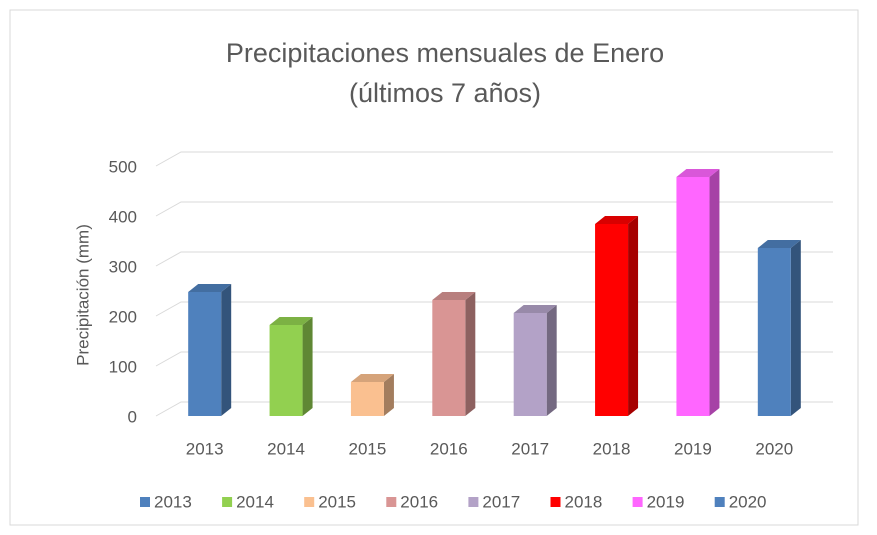  What do you see at coordinates (666, 501) in the screenshot?
I see `legend-label: 2019` at bounding box center [666, 501].